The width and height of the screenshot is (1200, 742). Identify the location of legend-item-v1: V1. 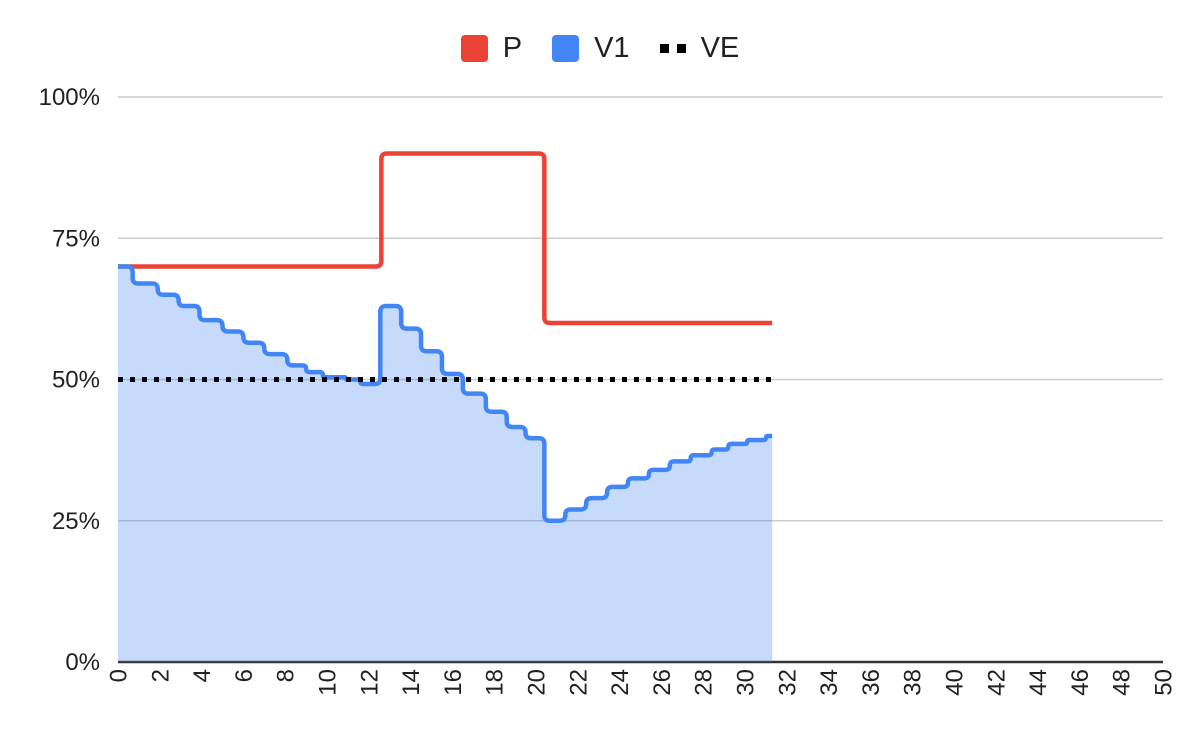
(591, 47).